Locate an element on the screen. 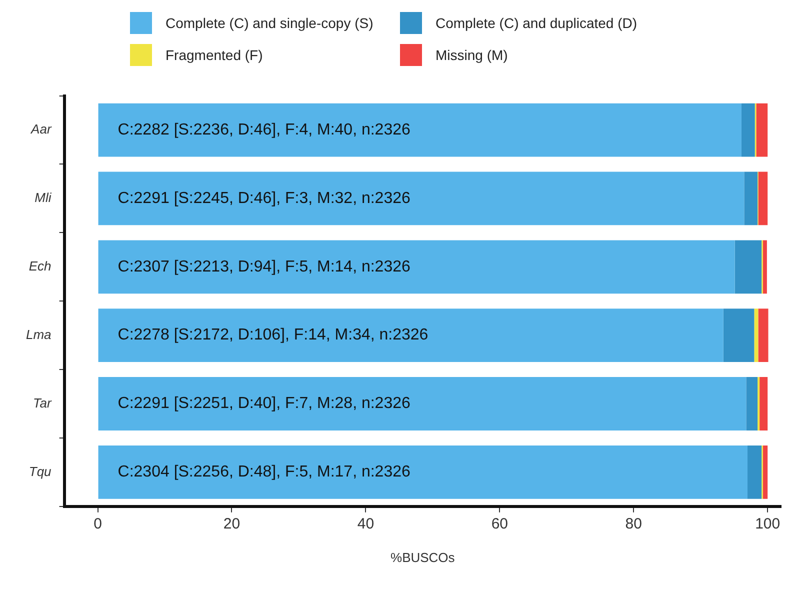  annotation: C:2291 [S:2251, D:40], F:7, M:28, n:2326 is located at coordinates (264, 403).